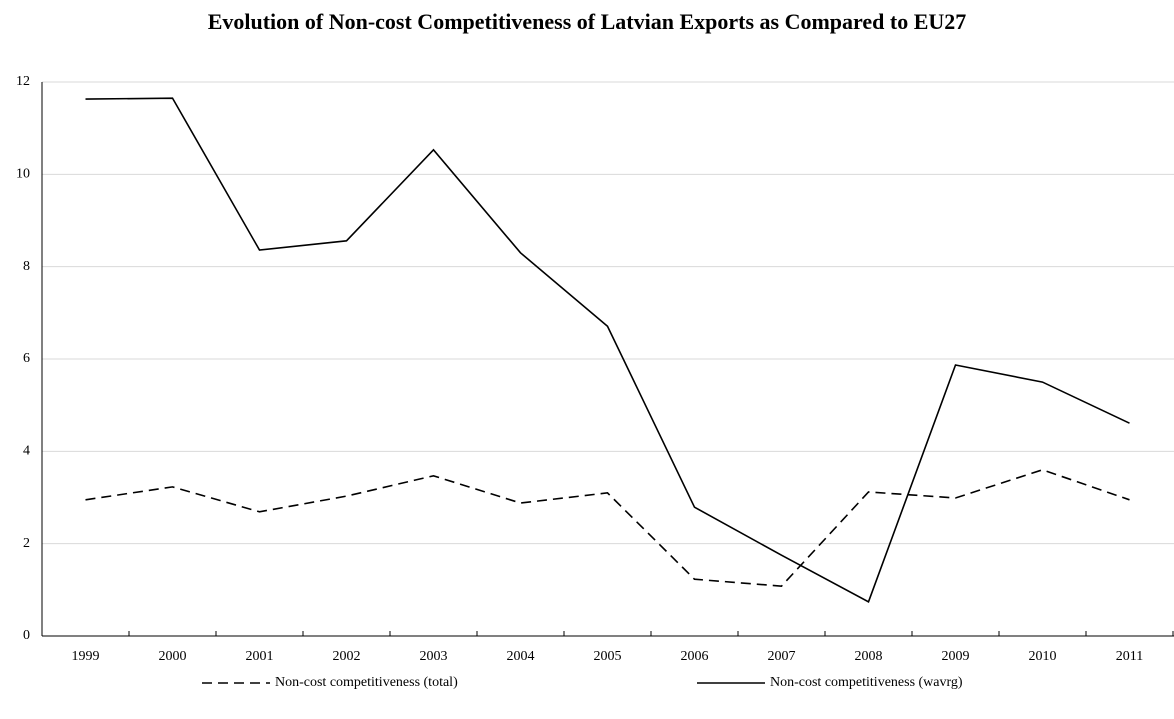 This screenshot has height=719, width=1174. I want to click on x-tick-label: 2003, so click(434, 656).